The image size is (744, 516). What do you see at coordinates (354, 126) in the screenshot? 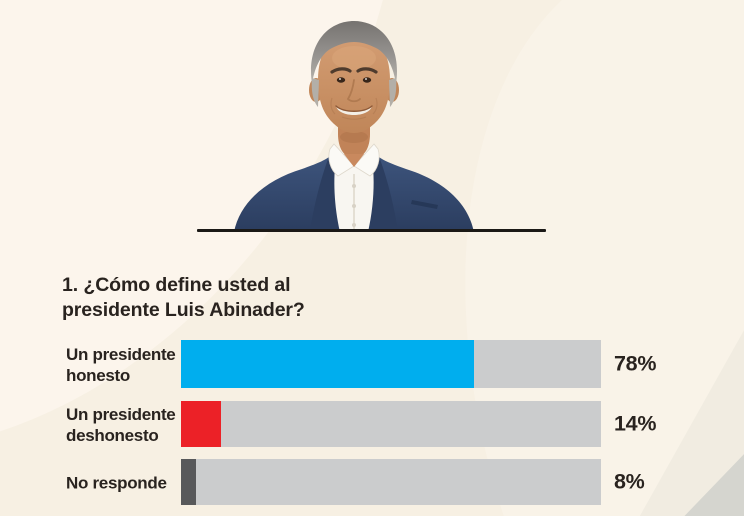
I see `luis-abinader-portrait` at bounding box center [354, 126].